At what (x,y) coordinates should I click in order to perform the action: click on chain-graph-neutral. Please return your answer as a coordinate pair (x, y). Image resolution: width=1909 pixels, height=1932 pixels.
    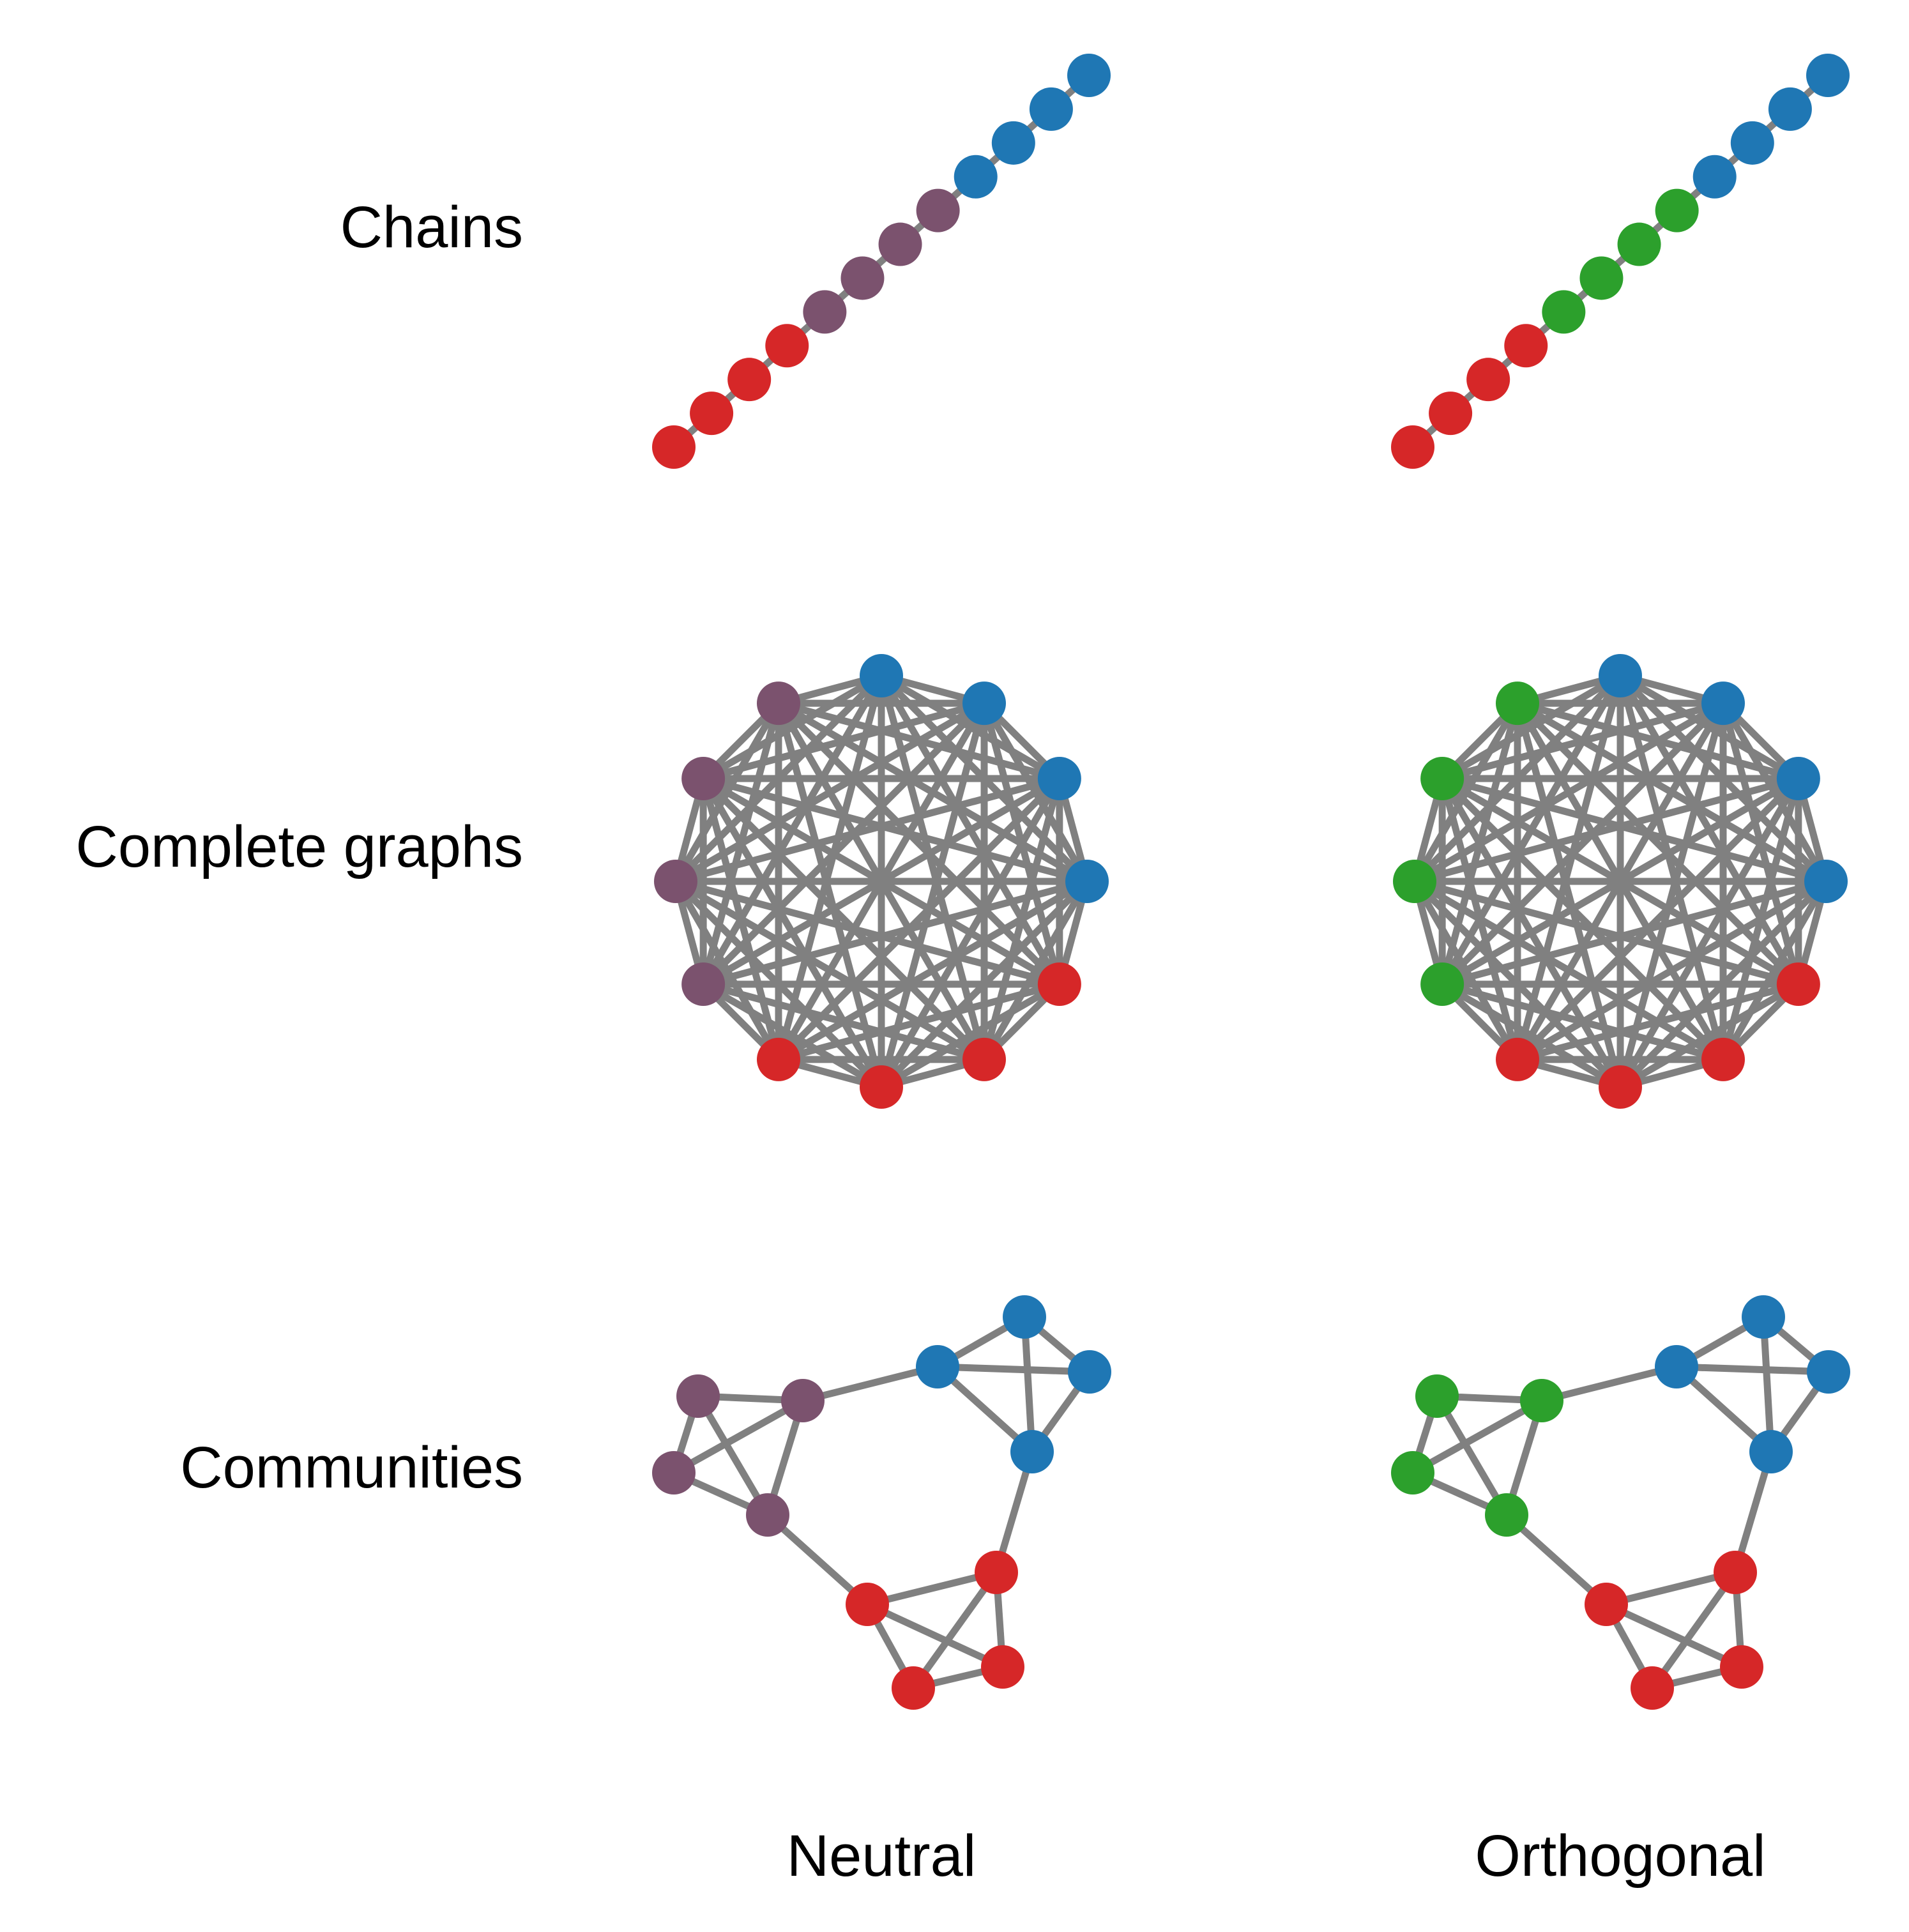
    Looking at the image, I should click on (881, 261).